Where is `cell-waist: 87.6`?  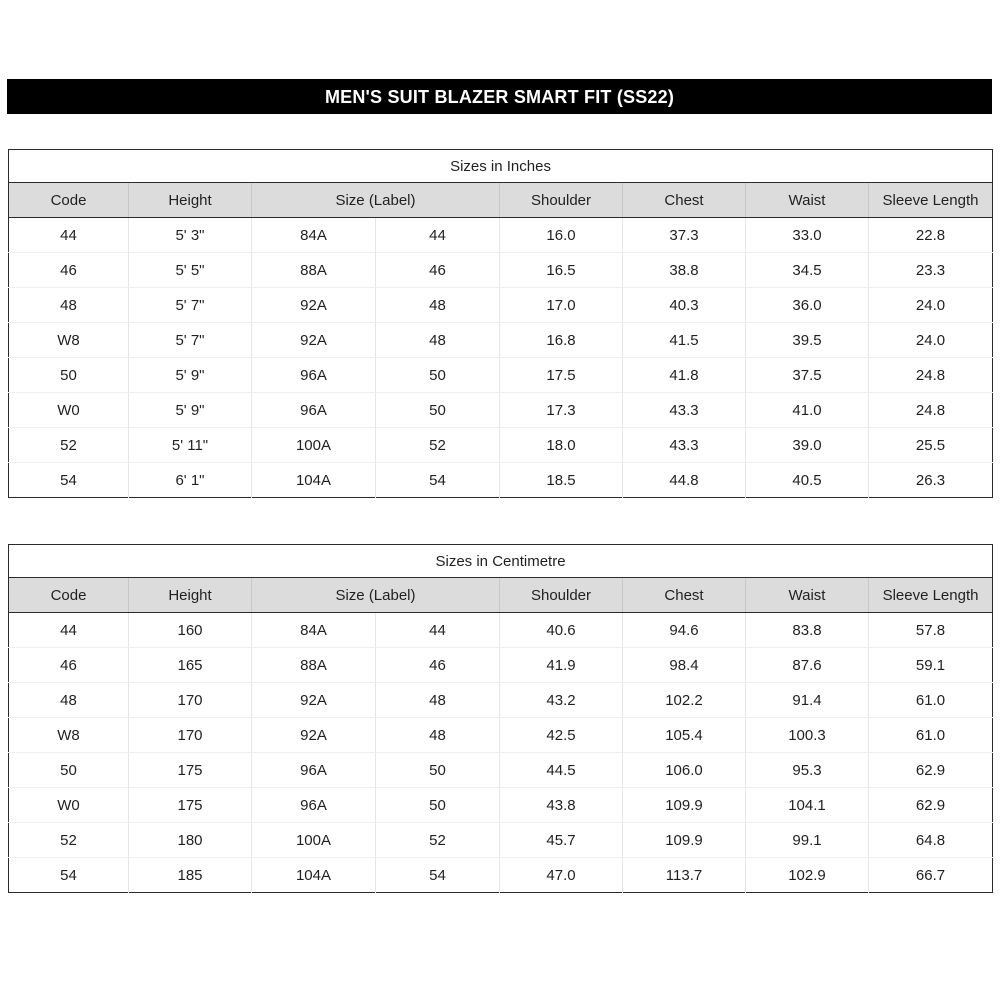 cell-waist: 87.6 is located at coordinates (807, 665).